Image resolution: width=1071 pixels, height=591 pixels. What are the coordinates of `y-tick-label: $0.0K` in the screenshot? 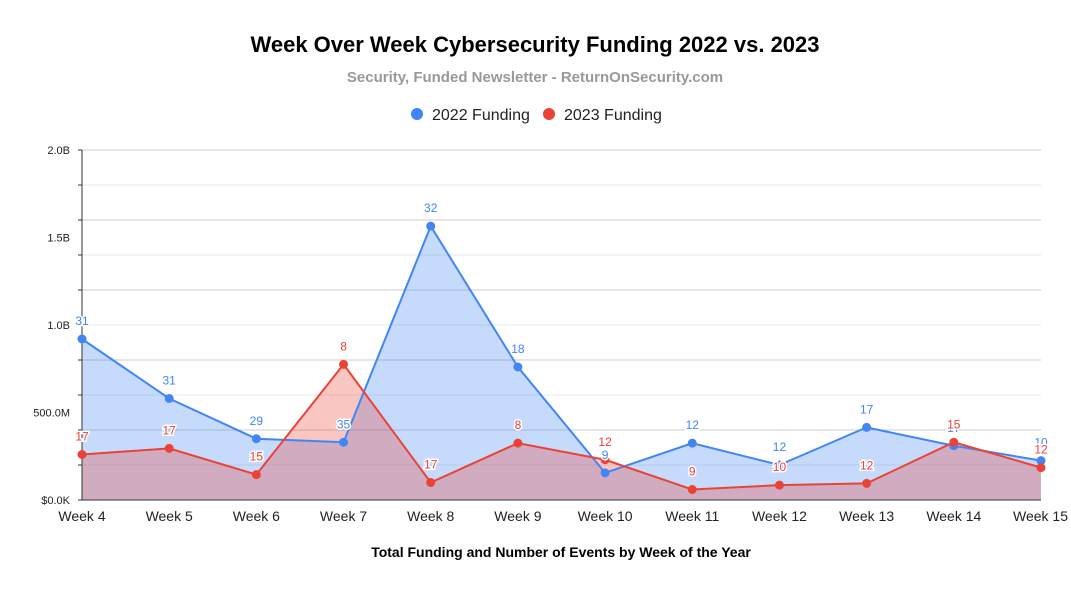 It's located at (55, 501).